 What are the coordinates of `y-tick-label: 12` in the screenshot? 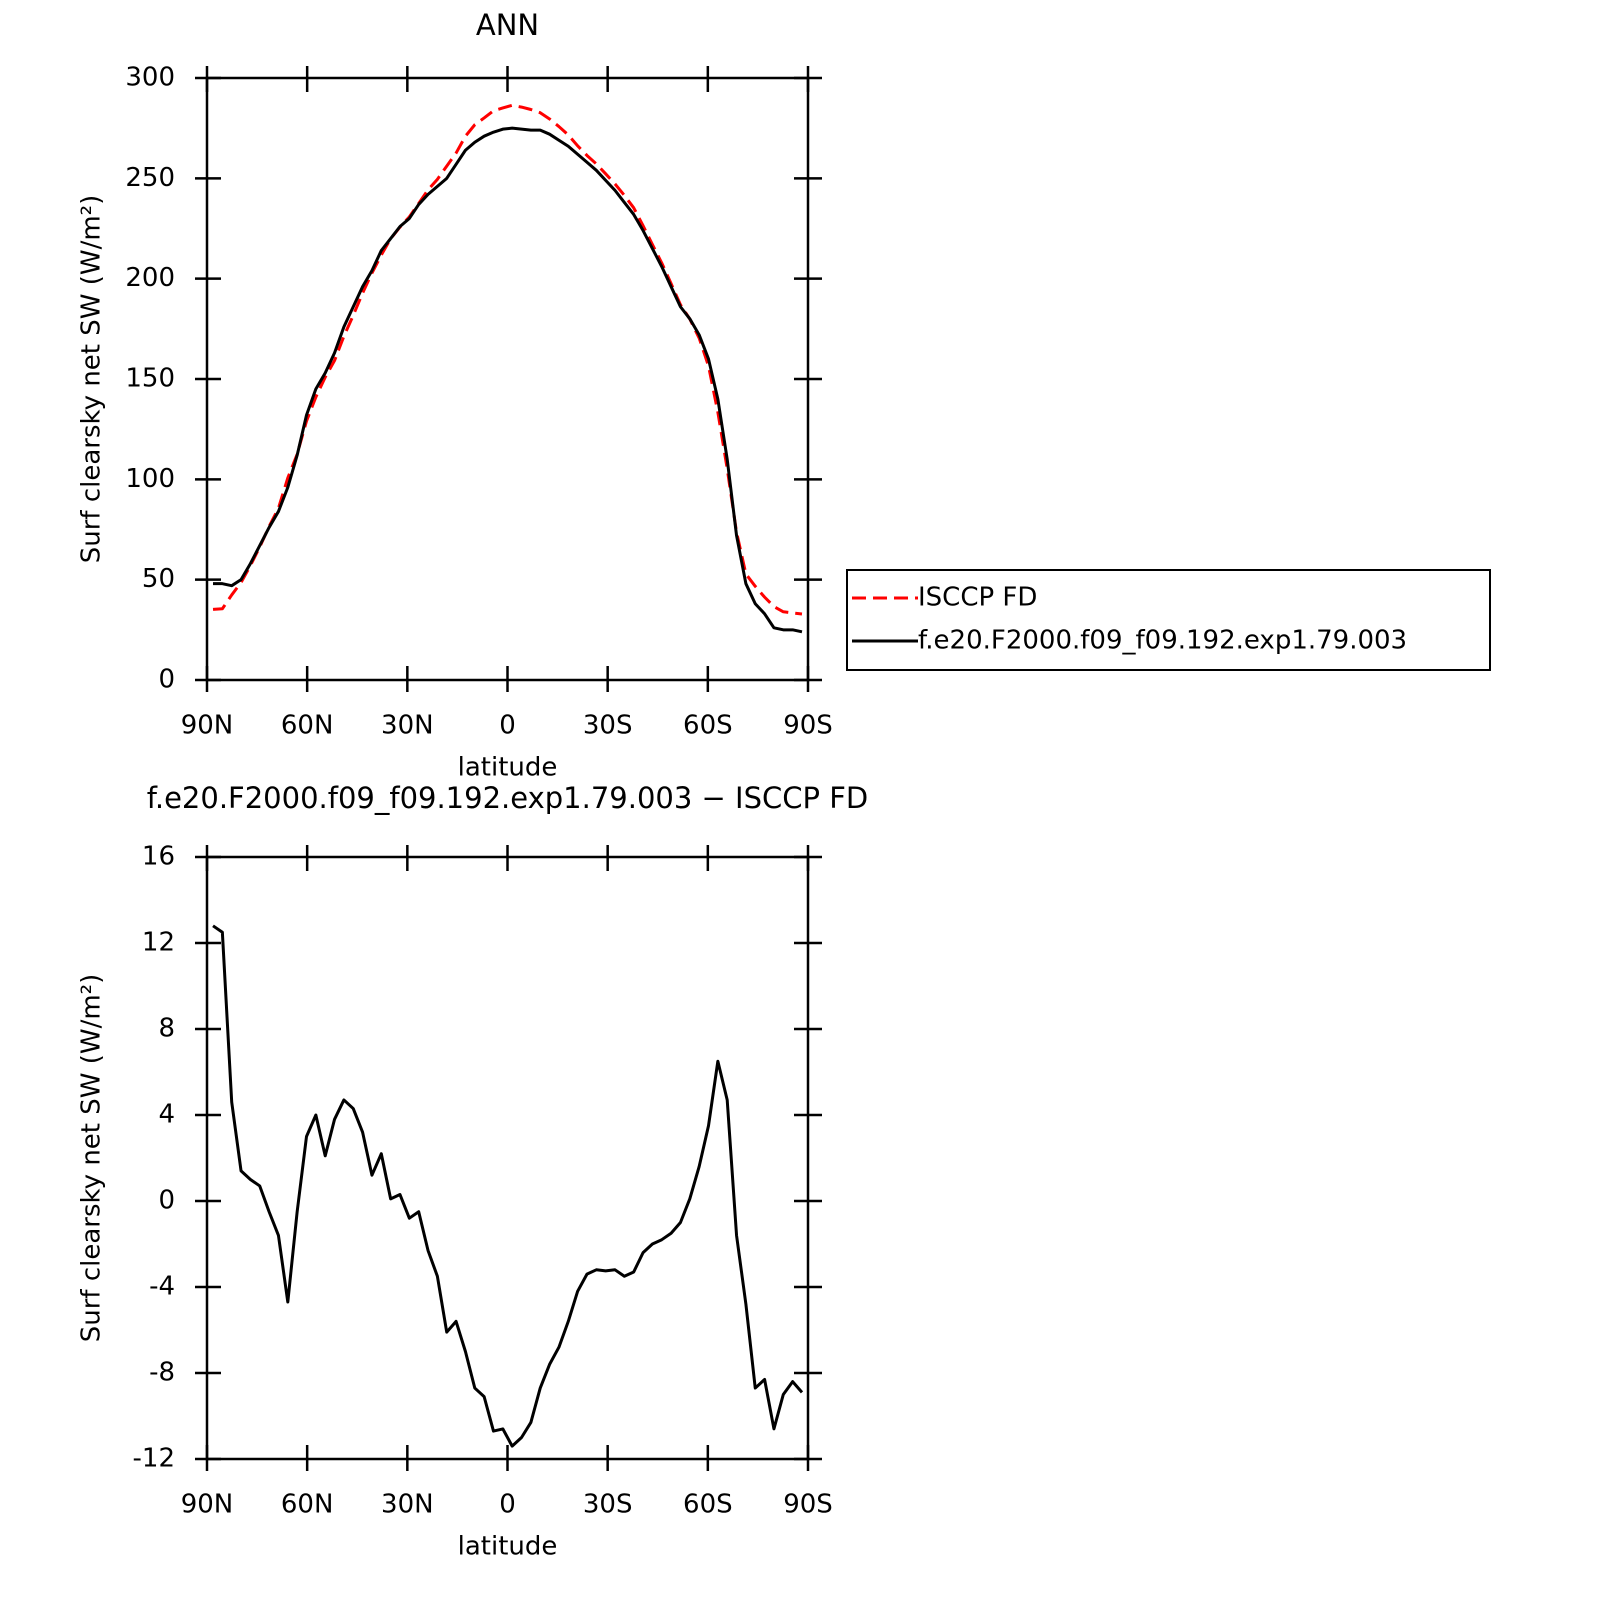 It's located at (158, 943).